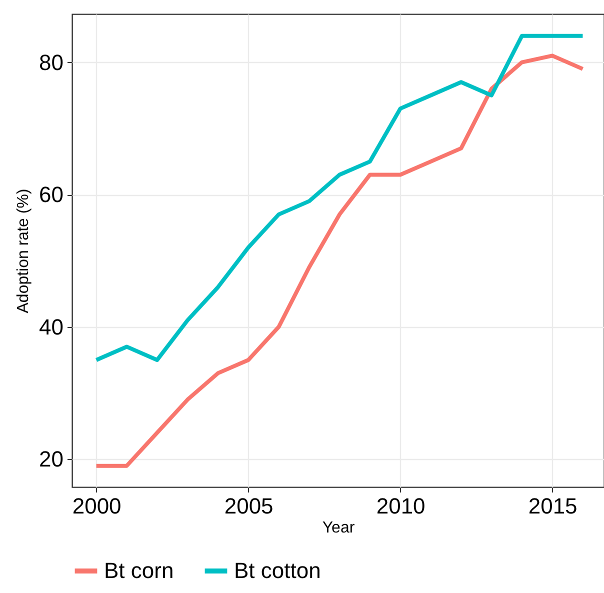 The width and height of the screenshot is (604, 593). What do you see at coordinates (51, 327) in the screenshot?
I see `y-tick-label: 40` at bounding box center [51, 327].